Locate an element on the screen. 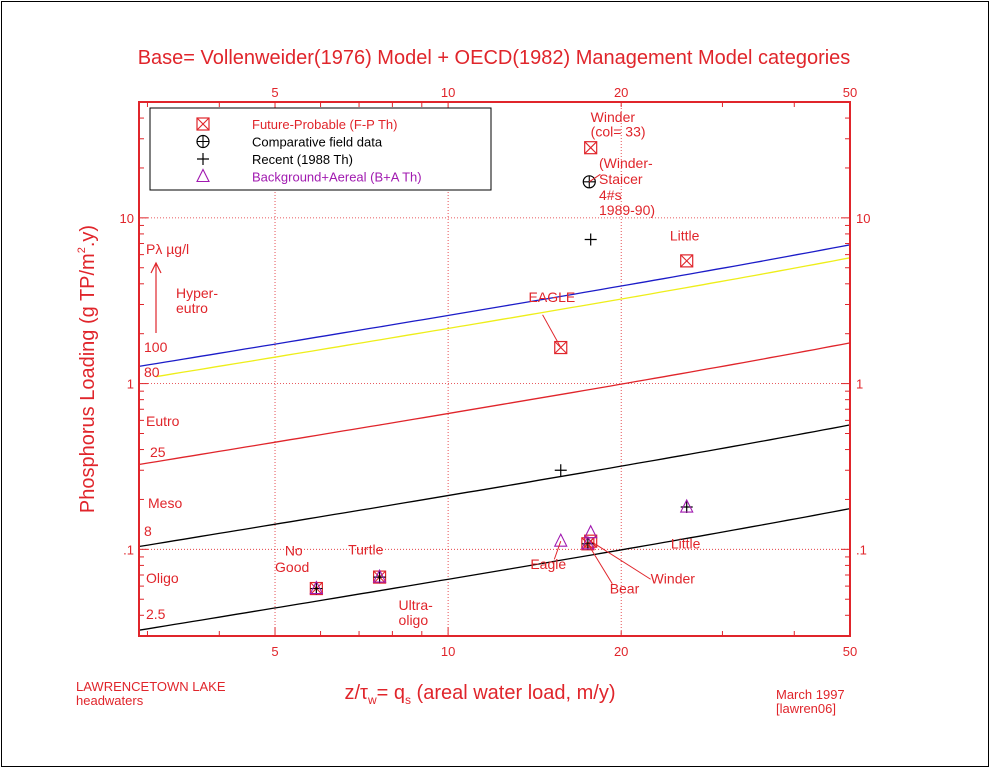 The image size is (990, 768). annotation-ultra: Ultra- is located at coordinates (416, 605).